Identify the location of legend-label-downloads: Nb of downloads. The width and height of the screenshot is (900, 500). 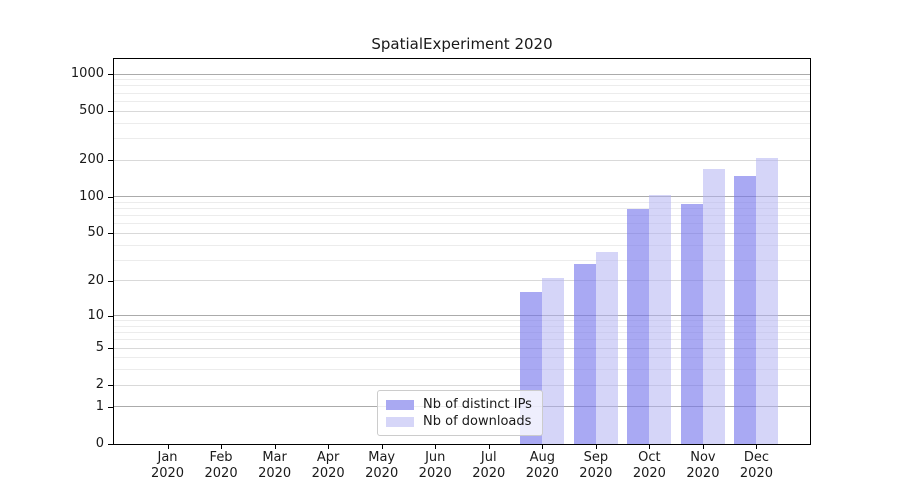
(477, 421).